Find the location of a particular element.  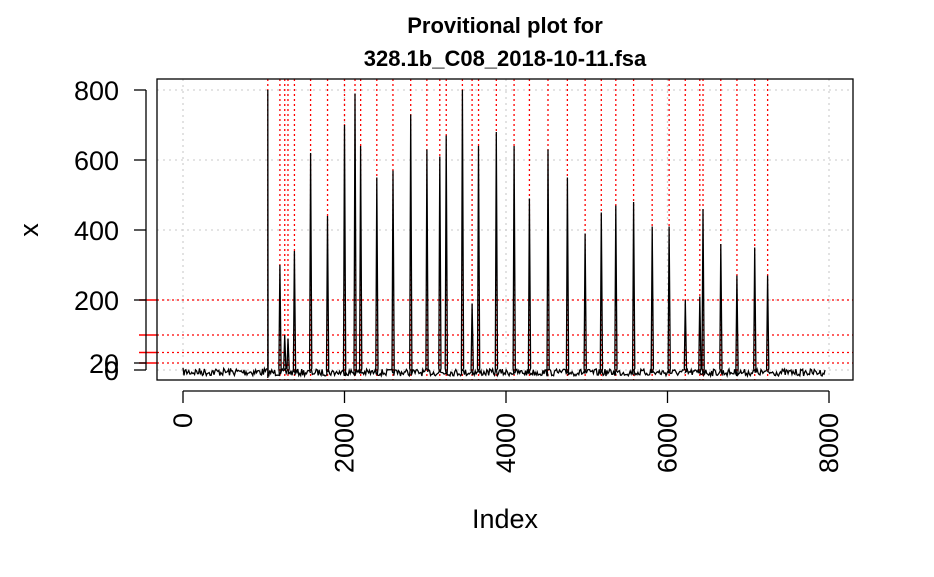

chart-title-line2: 328.1b_C08_2018-10-11.fsa is located at coordinates (505, 58).